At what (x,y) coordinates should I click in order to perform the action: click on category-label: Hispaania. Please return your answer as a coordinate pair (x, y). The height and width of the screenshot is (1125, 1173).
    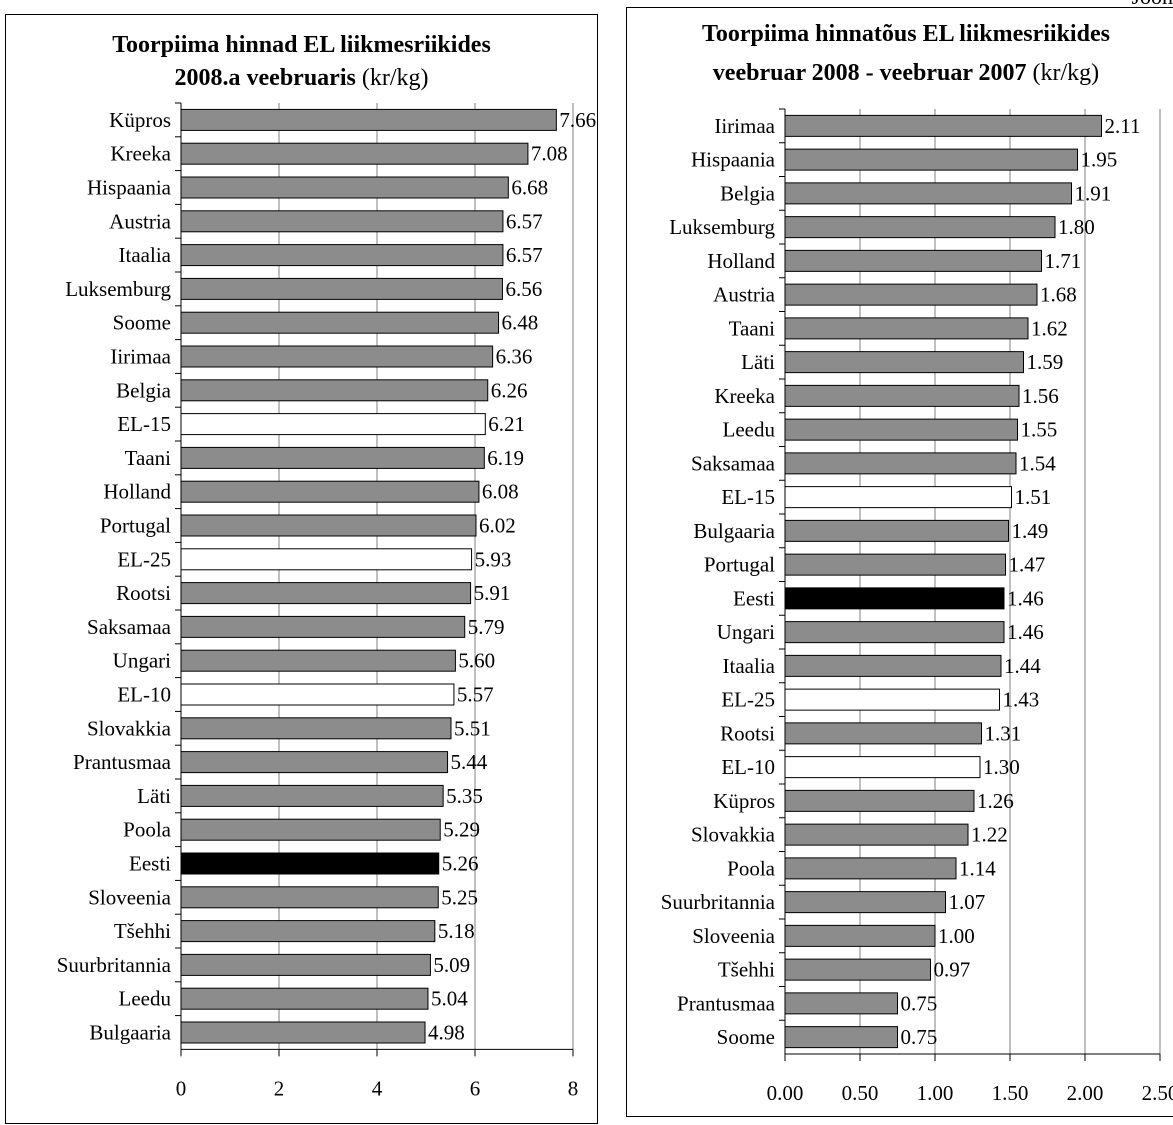
    Looking at the image, I should click on (733, 160).